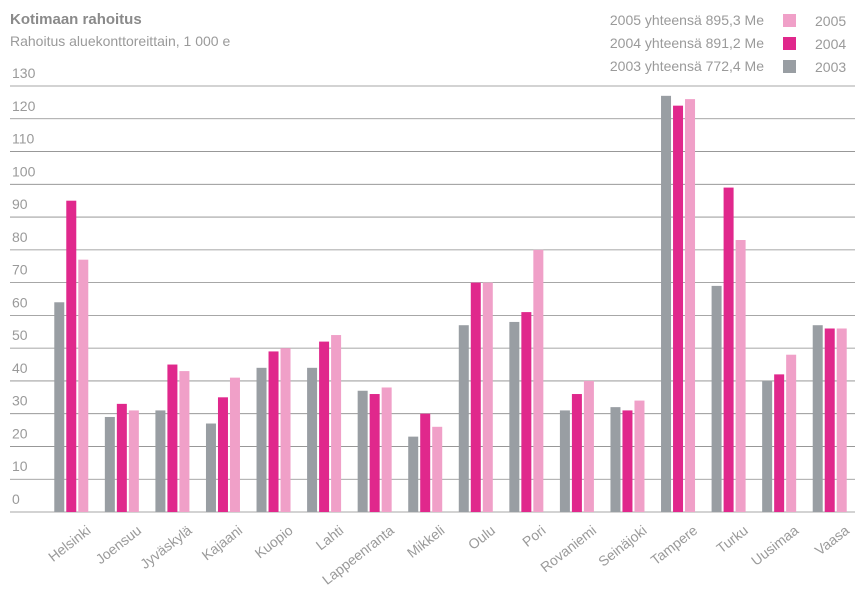  I want to click on y-tick-label: 110, so click(23, 139).